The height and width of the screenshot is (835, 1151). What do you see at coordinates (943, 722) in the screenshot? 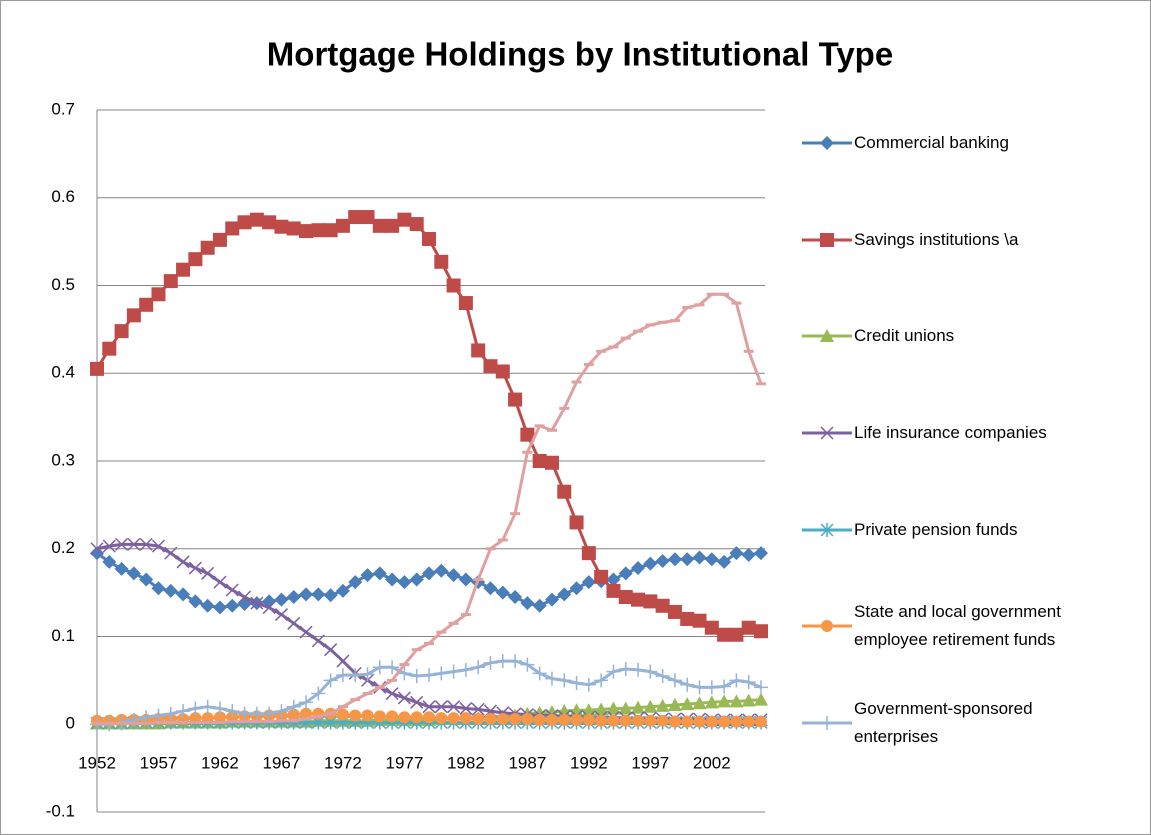
I see `legend-label: Government-sponsored enterprises` at bounding box center [943, 722].